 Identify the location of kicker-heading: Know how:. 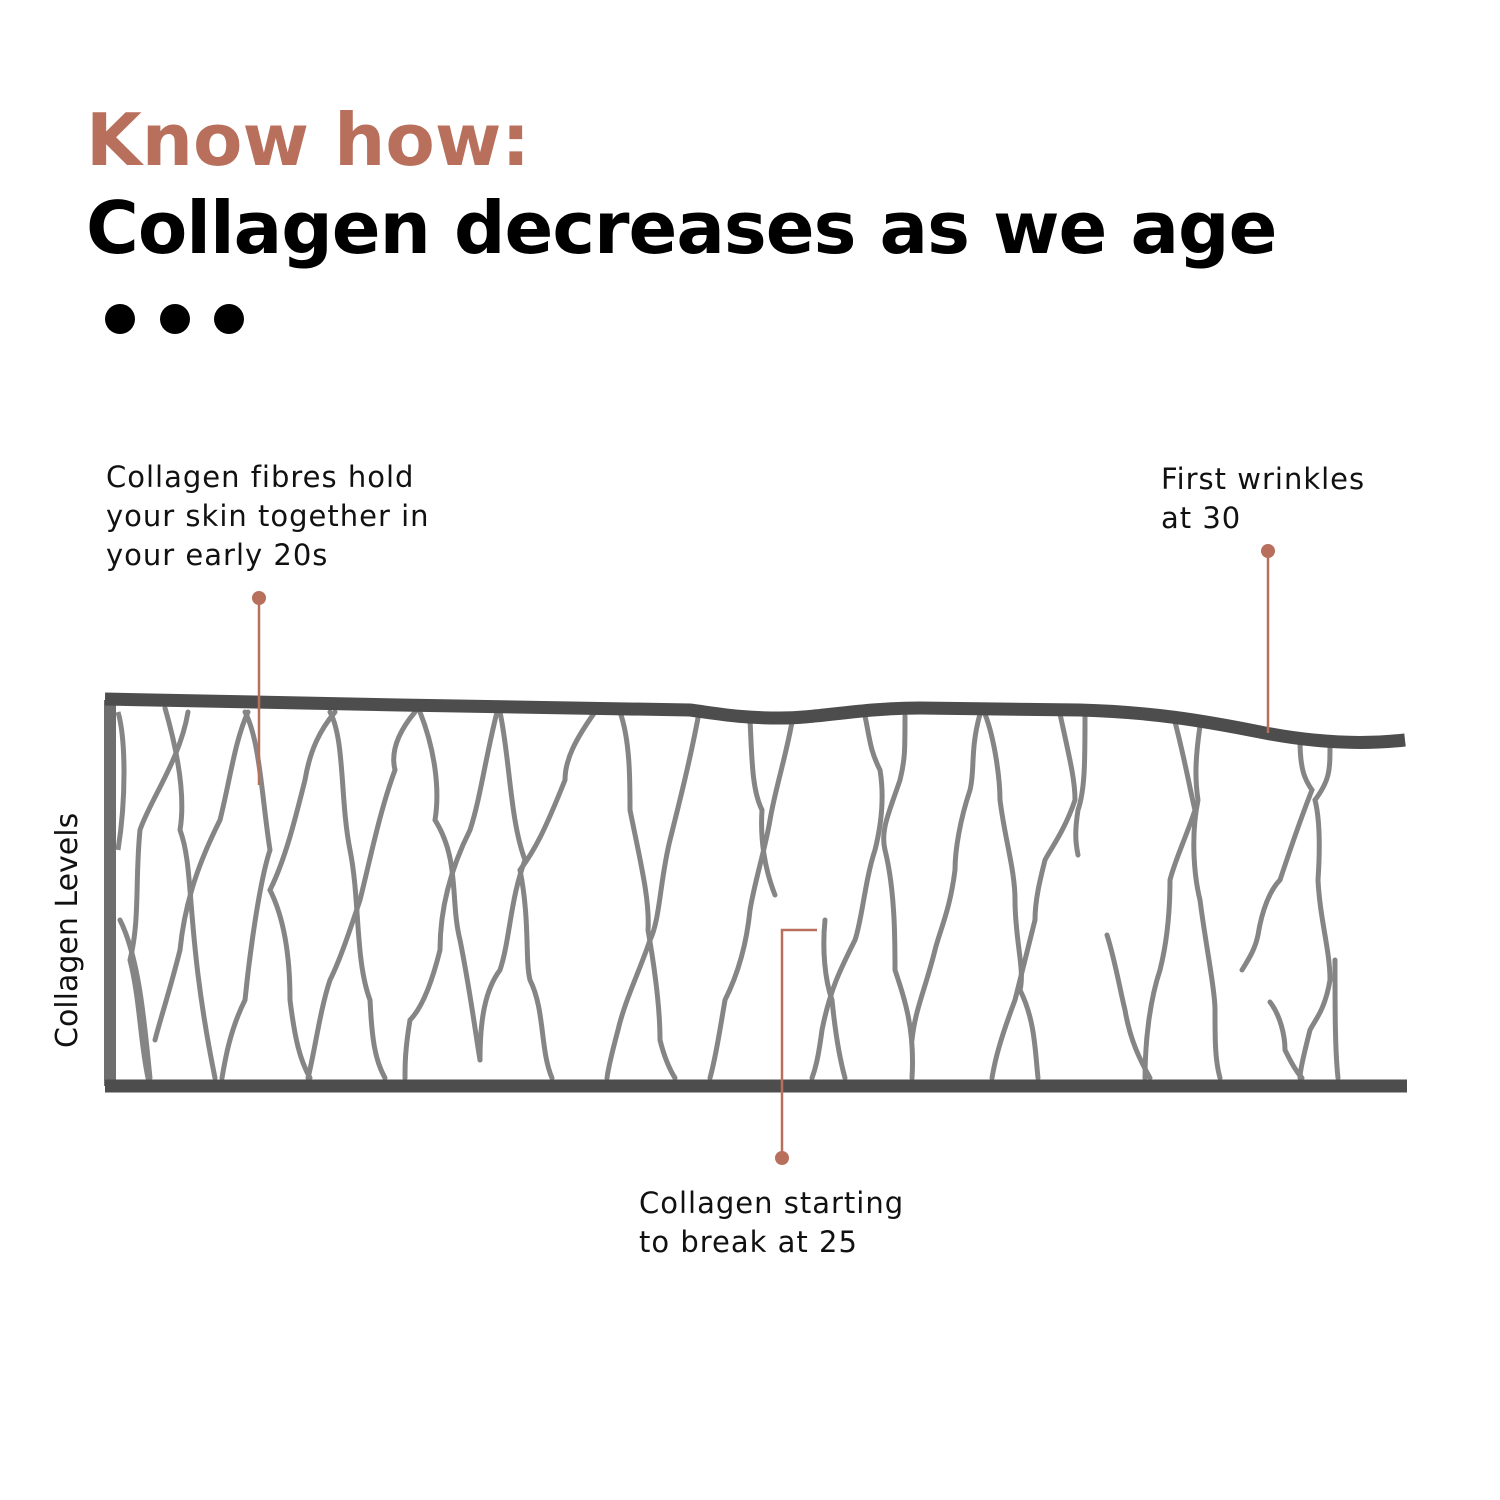
(308, 140).